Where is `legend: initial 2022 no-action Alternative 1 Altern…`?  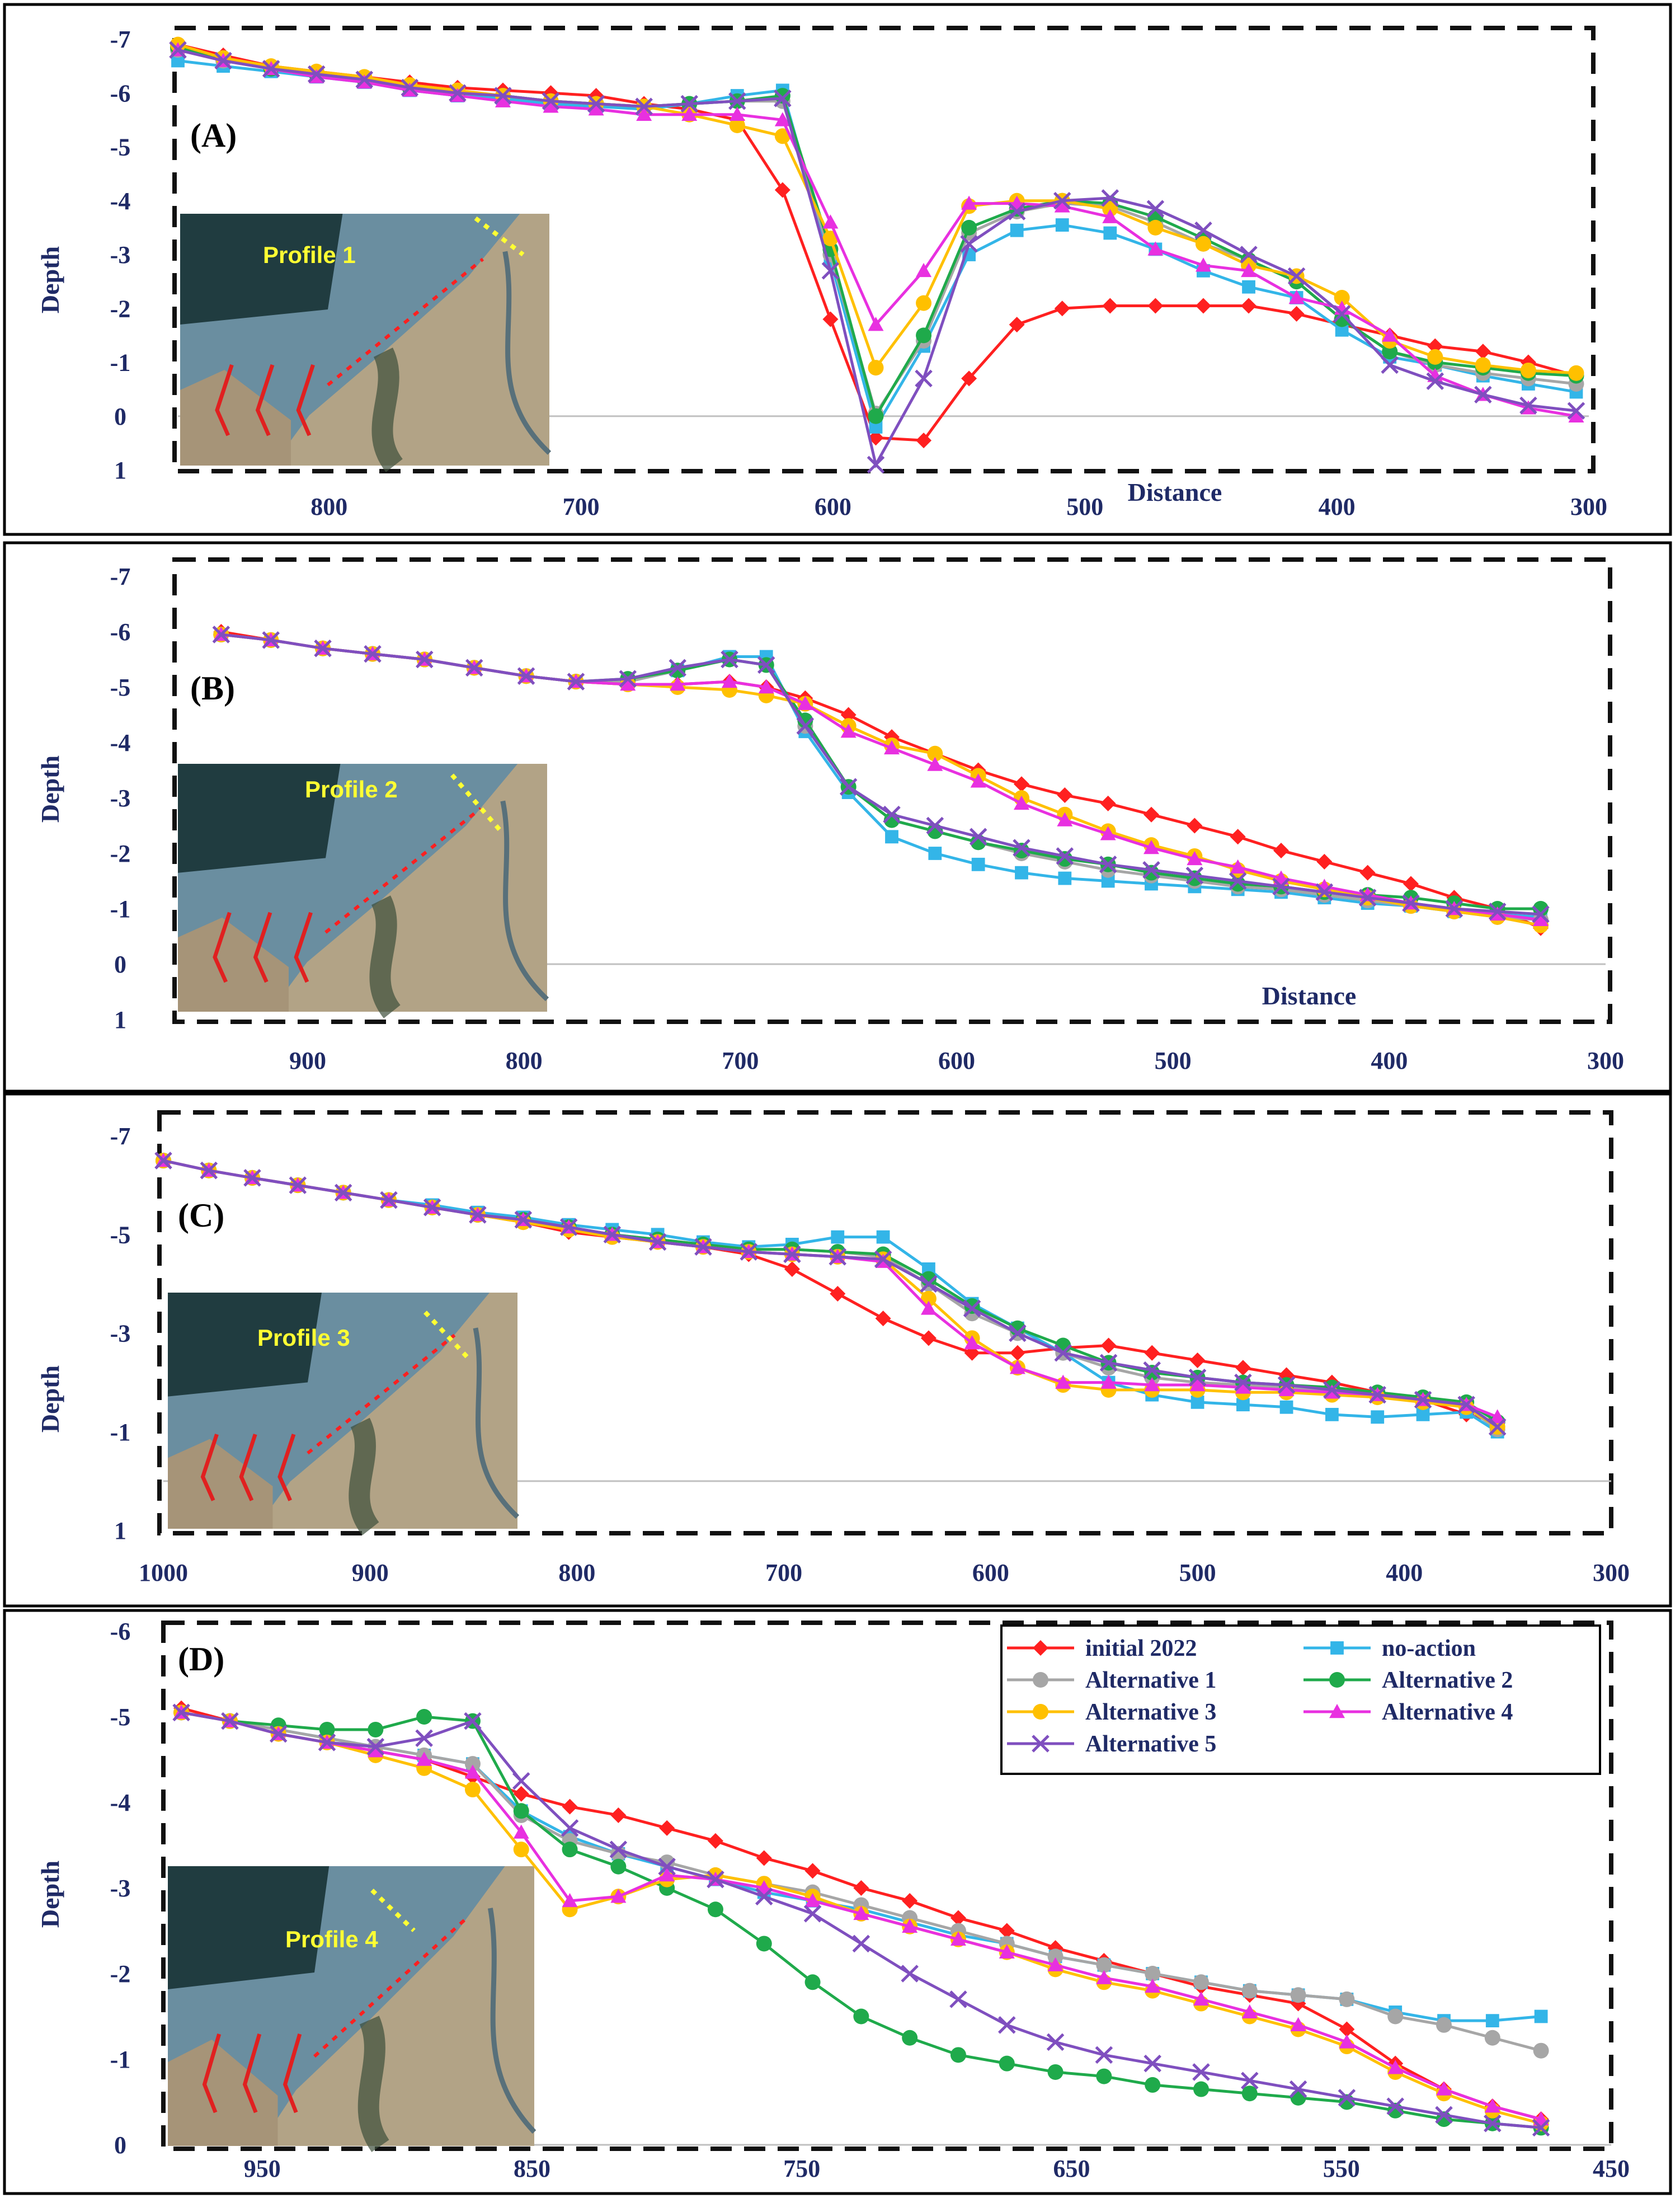
legend: initial 2022 no-action Alternative 1 Altern… is located at coordinates (1301, 1699).